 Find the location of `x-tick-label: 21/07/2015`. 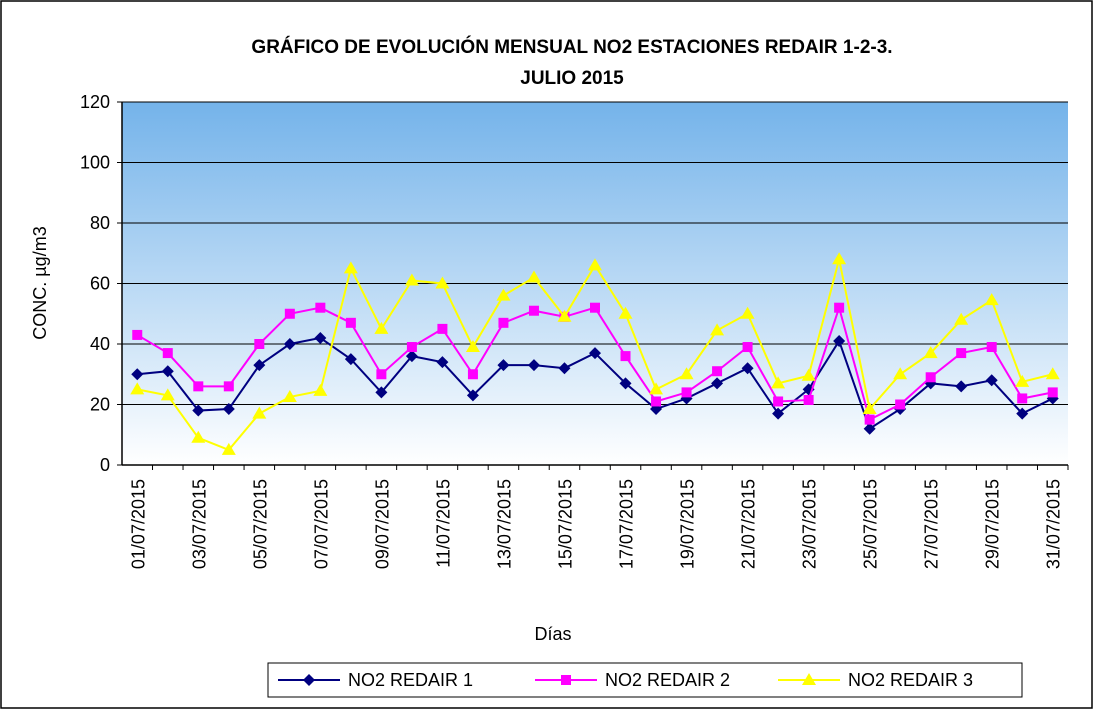

x-tick-label: 21/07/2015 is located at coordinates (749, 524).